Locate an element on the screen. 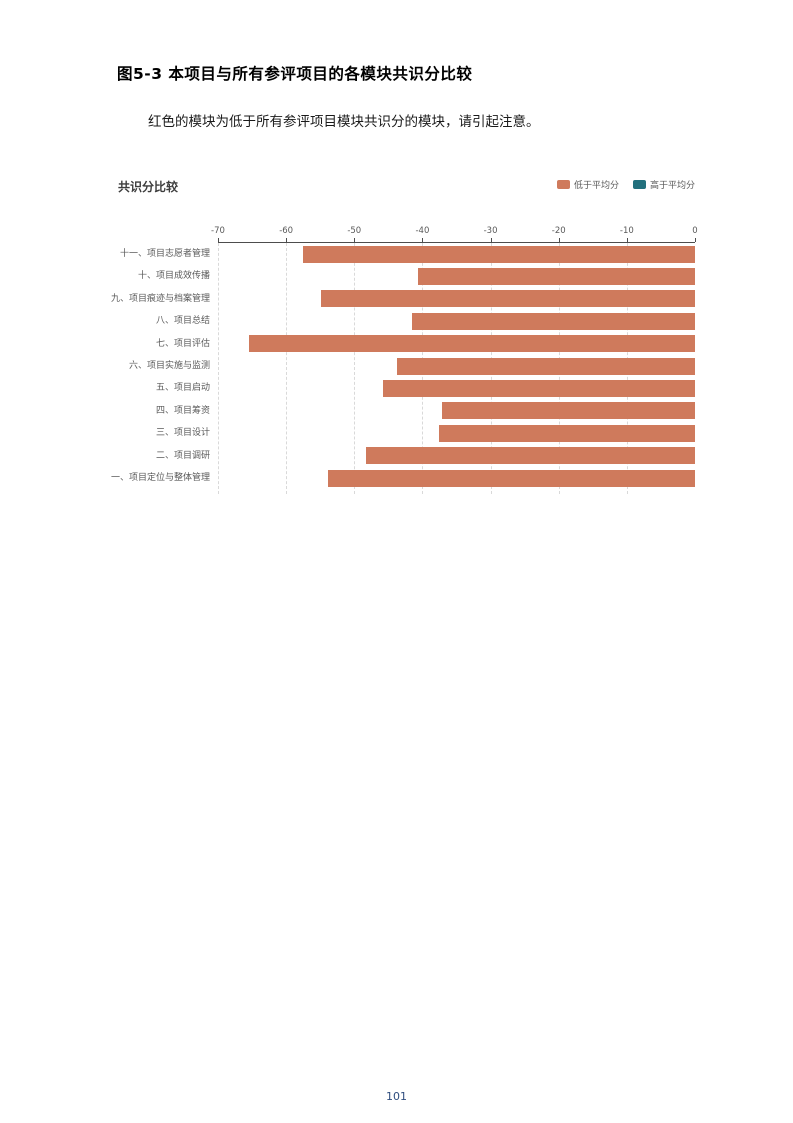 The width and height of the screenshot is (793, 1123). legend-item: 低于平均分 is located at coordinates (587, 184).